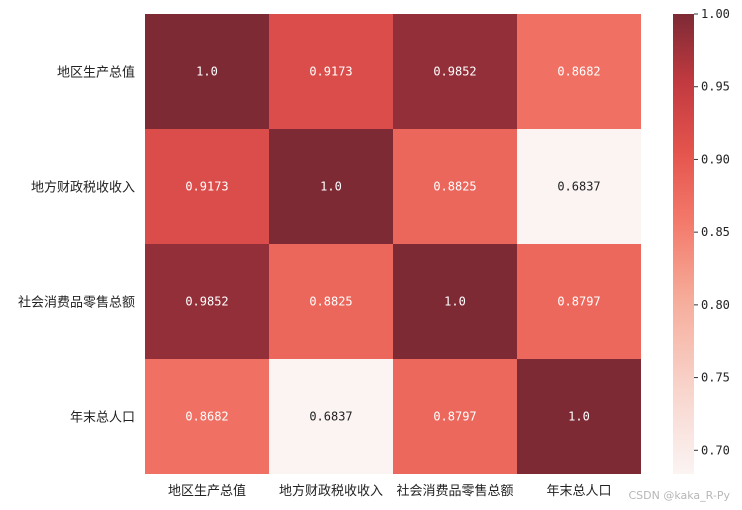 This screenshot has height=510, width=742. What do you see at coordinates (715, 450) in the screenshot?
I see `colorbar-tick-label: 0.70` at bounding box center [715, 450].